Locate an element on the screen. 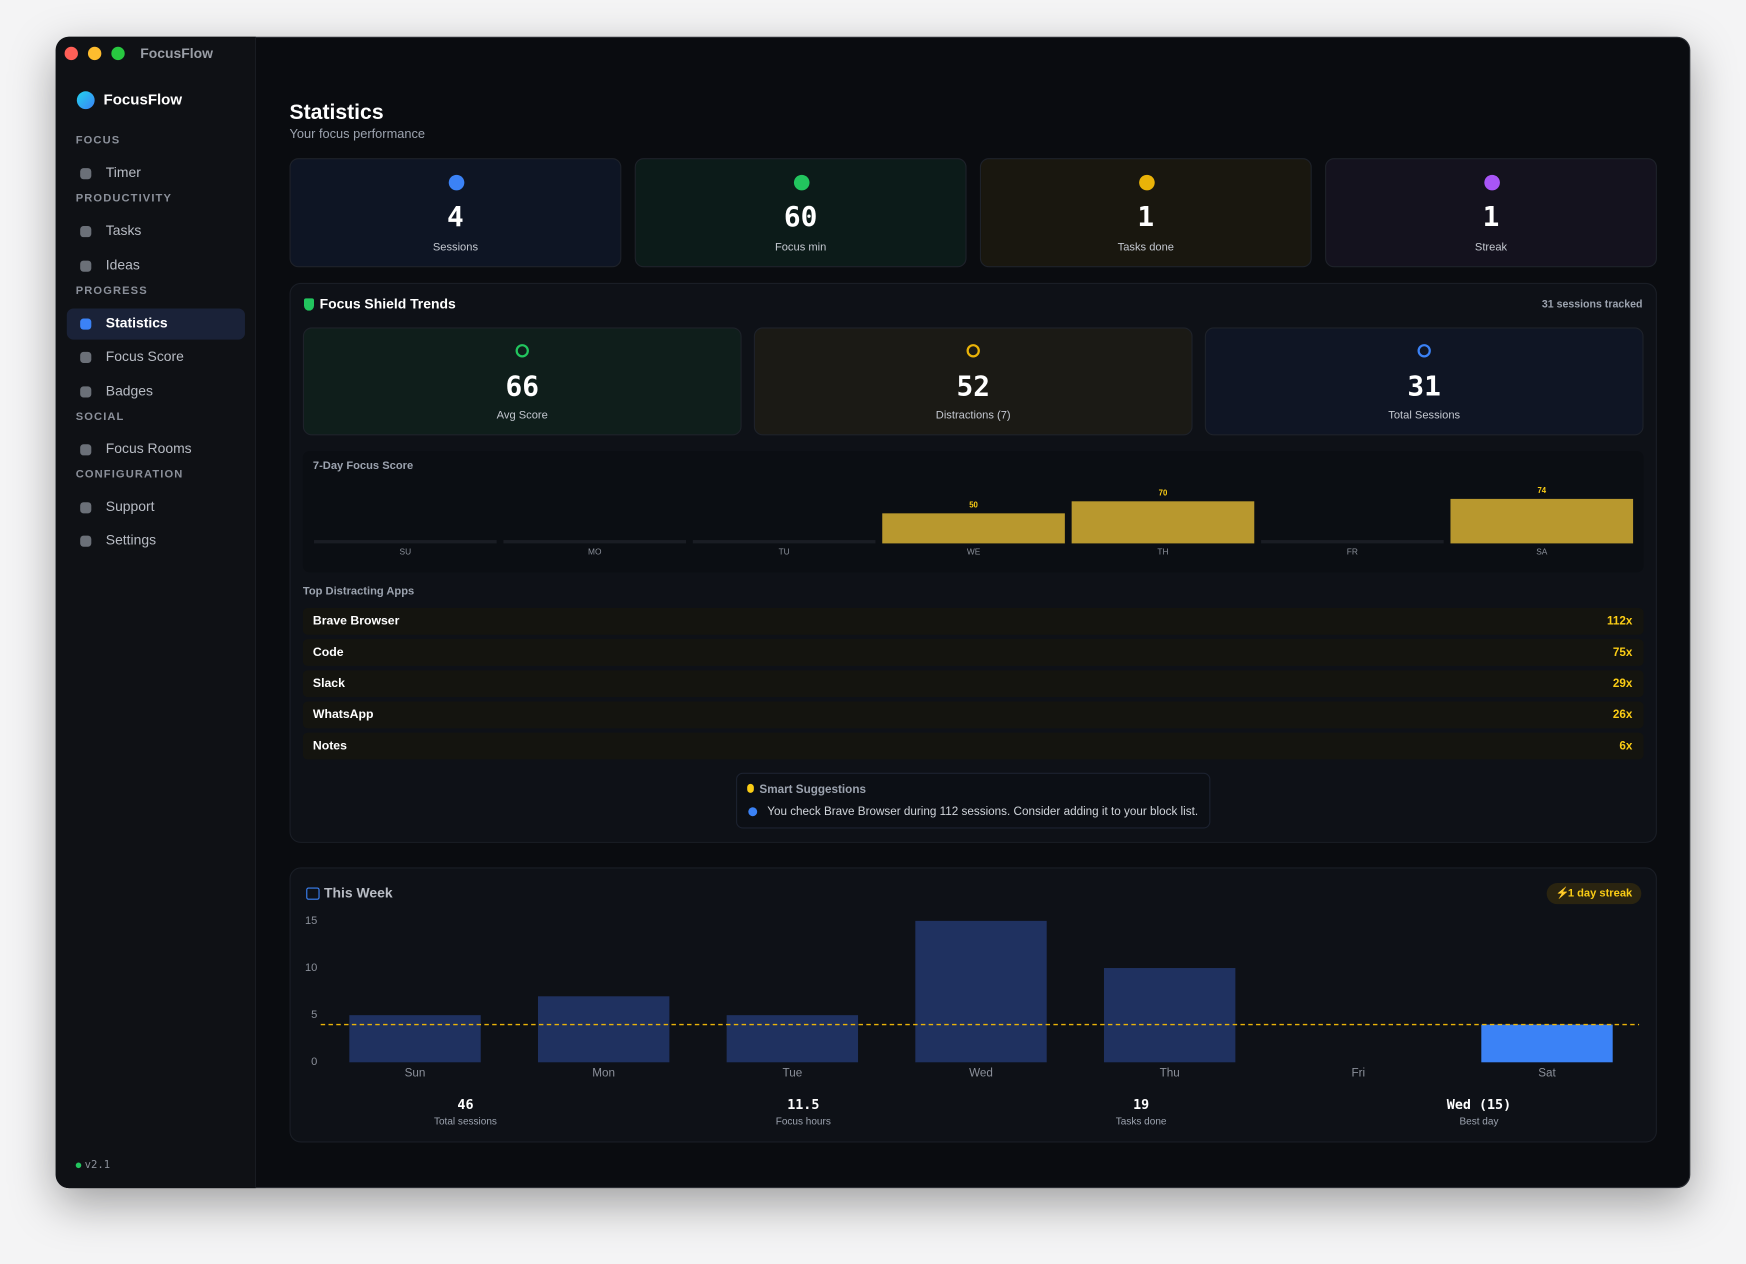  x-tick-label: Wed is located at coordinates (981, 1073).